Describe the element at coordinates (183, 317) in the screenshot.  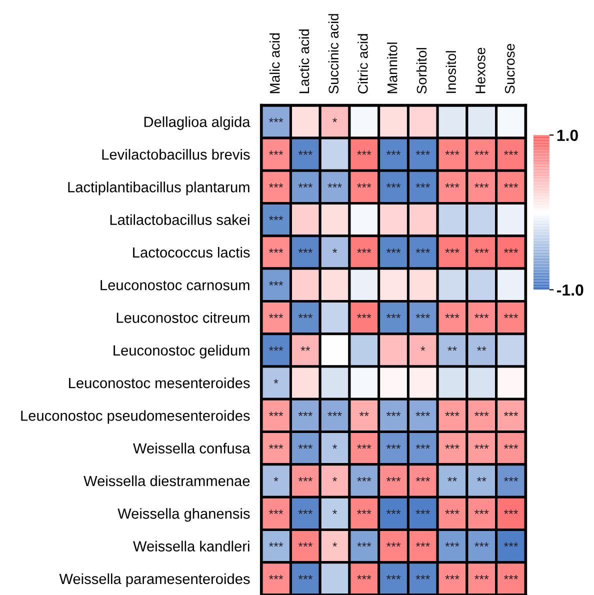
I see `y-tick-label: Leuconostoc citreum` at that location.